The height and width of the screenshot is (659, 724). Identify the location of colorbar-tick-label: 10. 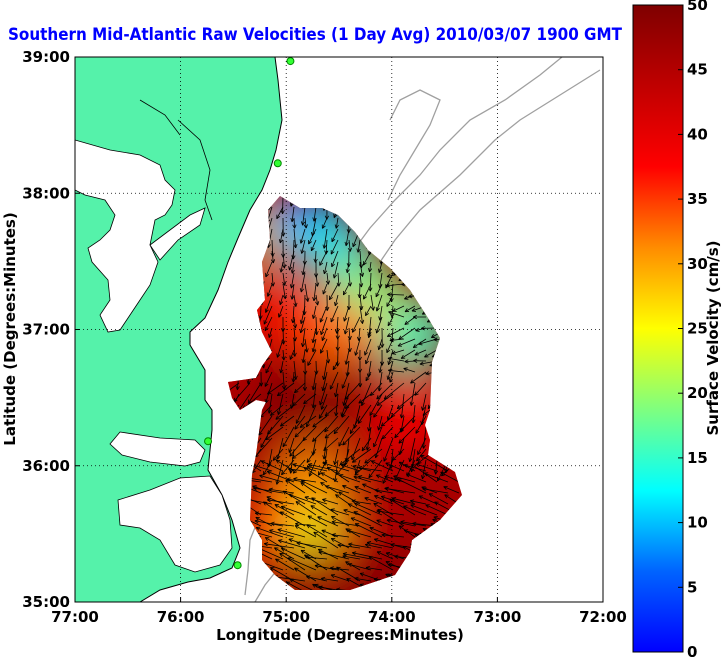
(697, 523).